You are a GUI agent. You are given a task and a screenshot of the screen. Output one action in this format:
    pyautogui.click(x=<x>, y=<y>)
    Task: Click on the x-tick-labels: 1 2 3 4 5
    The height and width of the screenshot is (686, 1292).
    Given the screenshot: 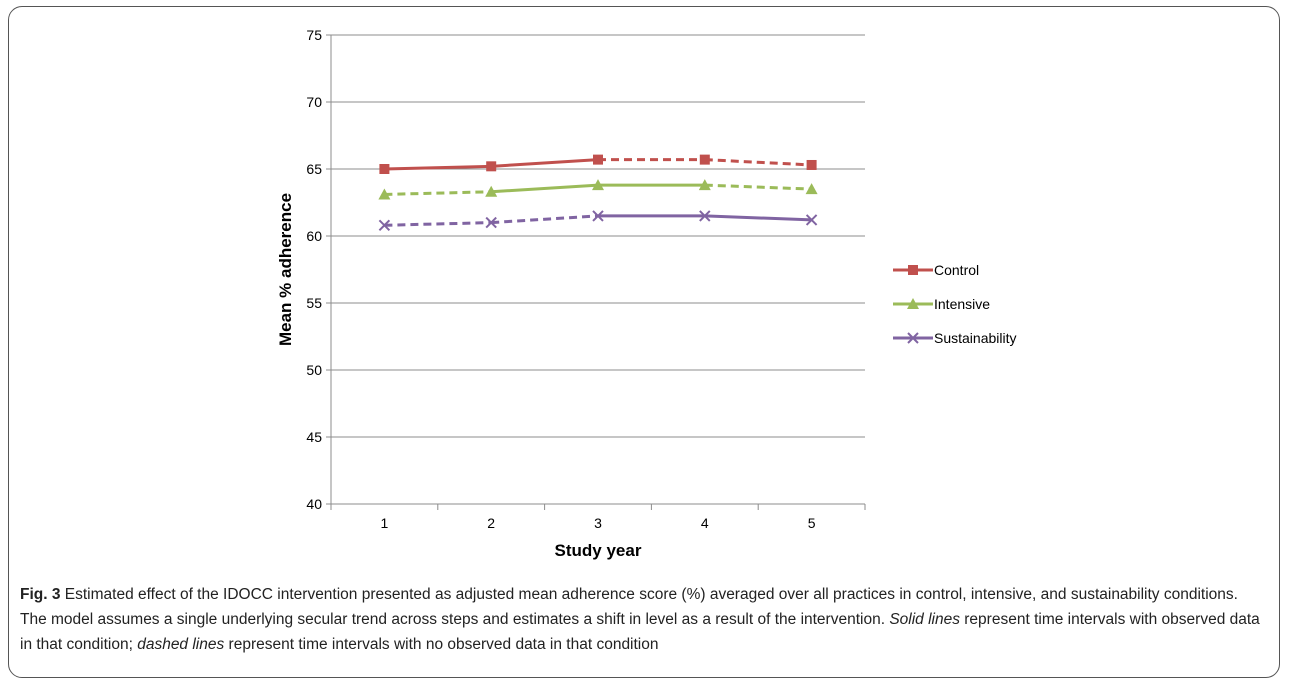 What is the action you would take?
    pyautogui.click(x=598, y=523)
    